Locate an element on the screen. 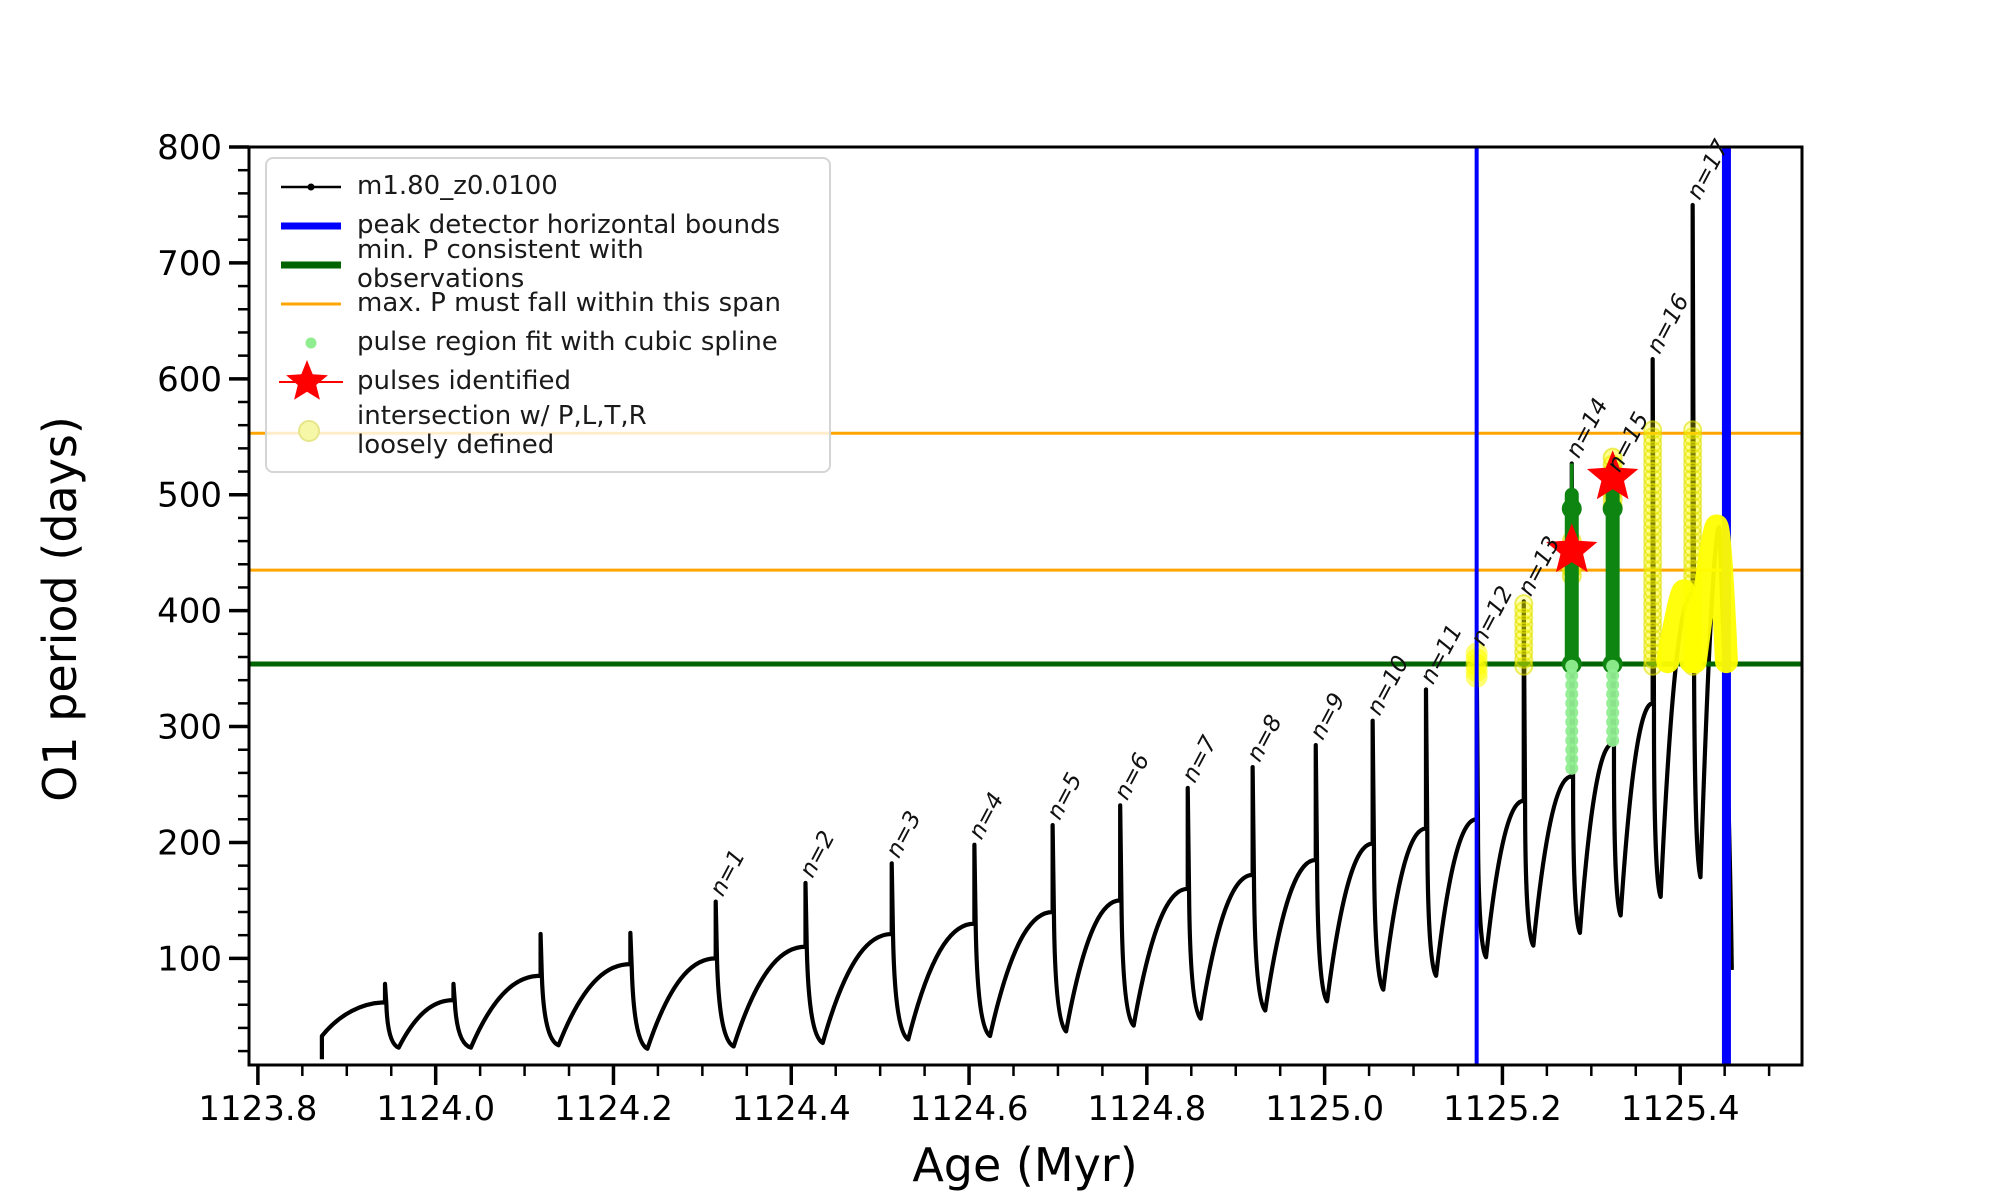 The width and height of the screenshot is (2000, 1200). yellow-dot-marker is located at coordinates (318, 431).